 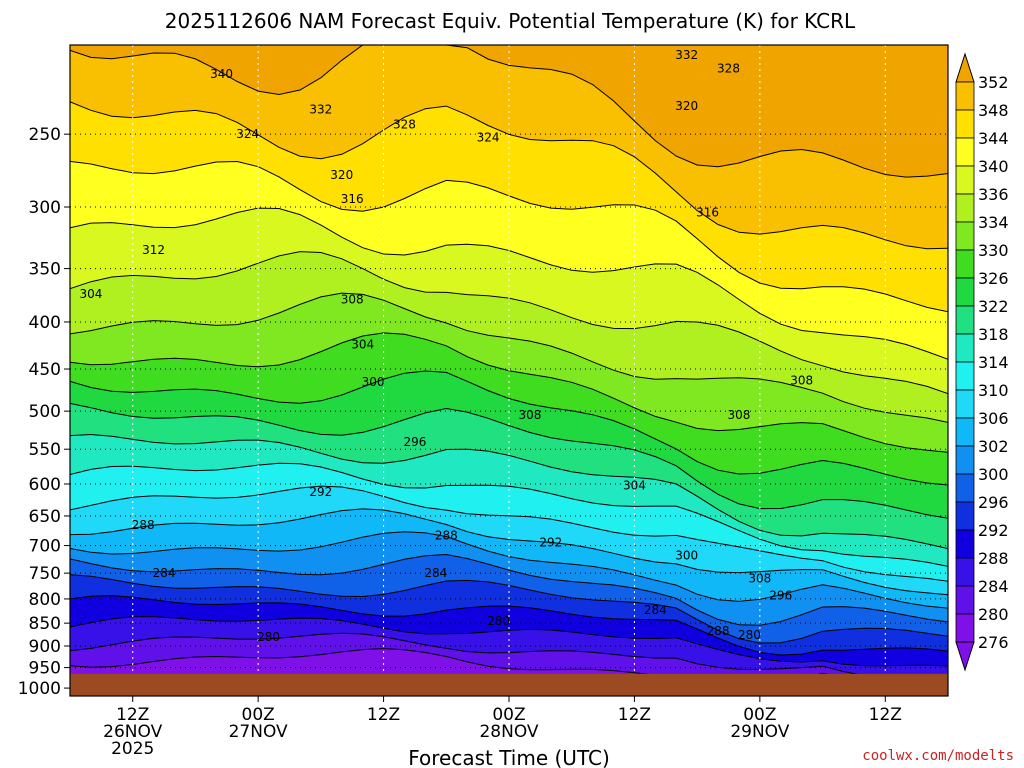 I want to click on contour-label: 296, so click(x=780, y=595).